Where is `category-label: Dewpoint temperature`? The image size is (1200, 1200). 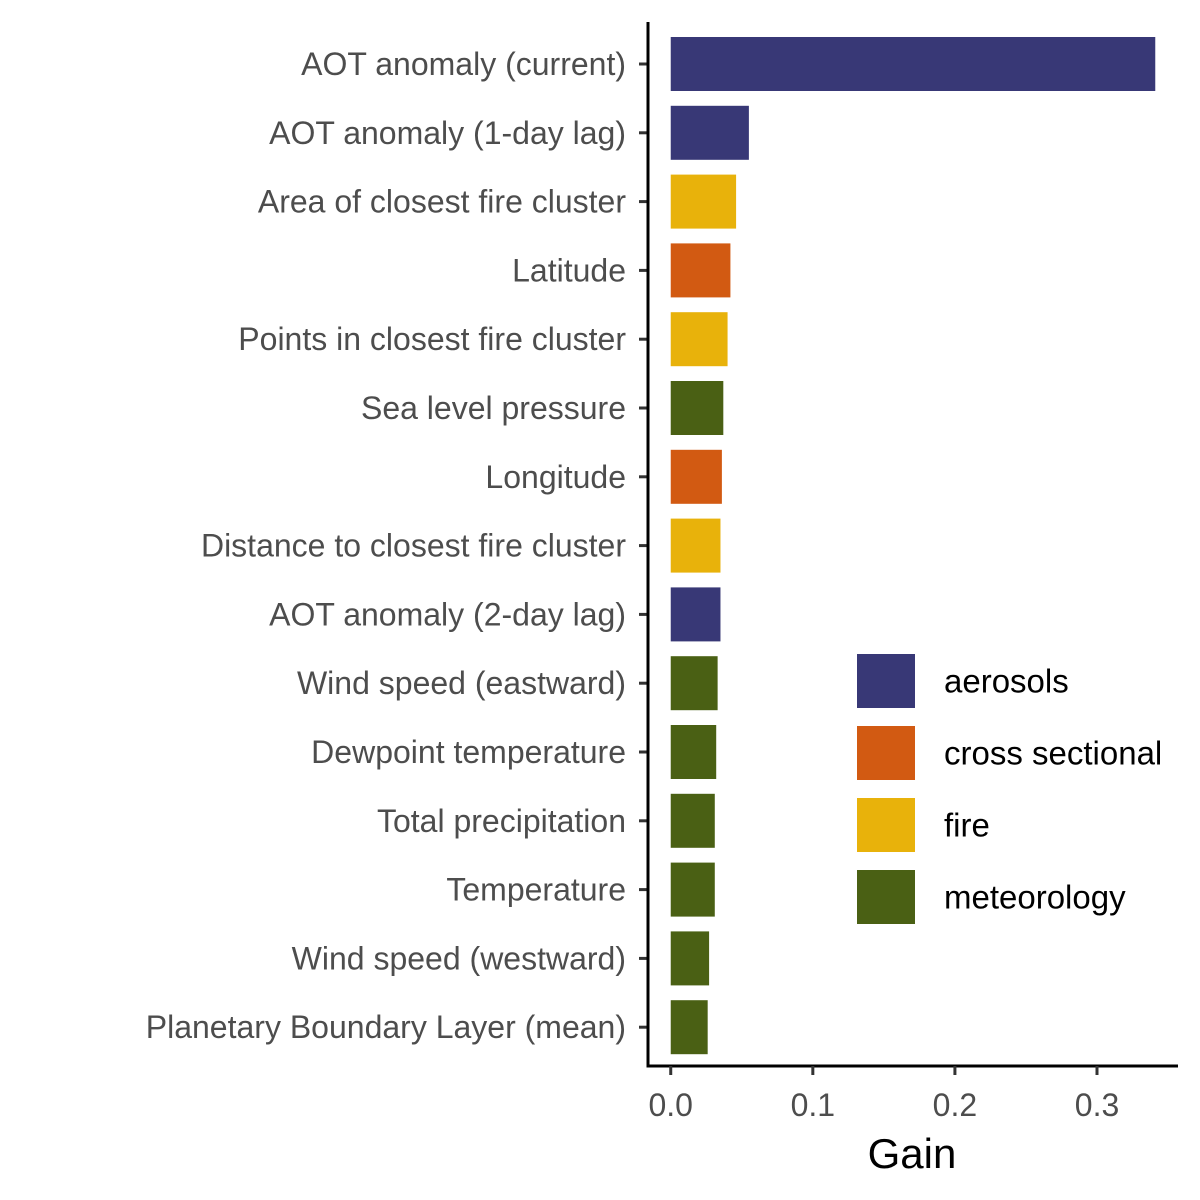 category-label: Dewpoint temperature is located at coordinates (468, 752).